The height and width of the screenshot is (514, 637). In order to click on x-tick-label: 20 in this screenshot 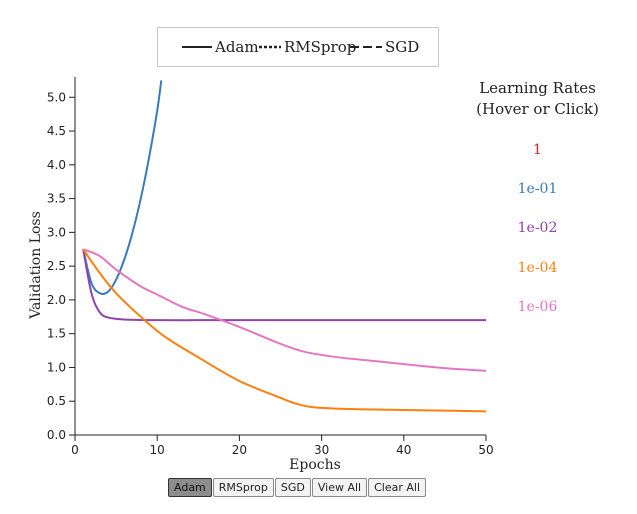, I will do `click(239, 450)`.